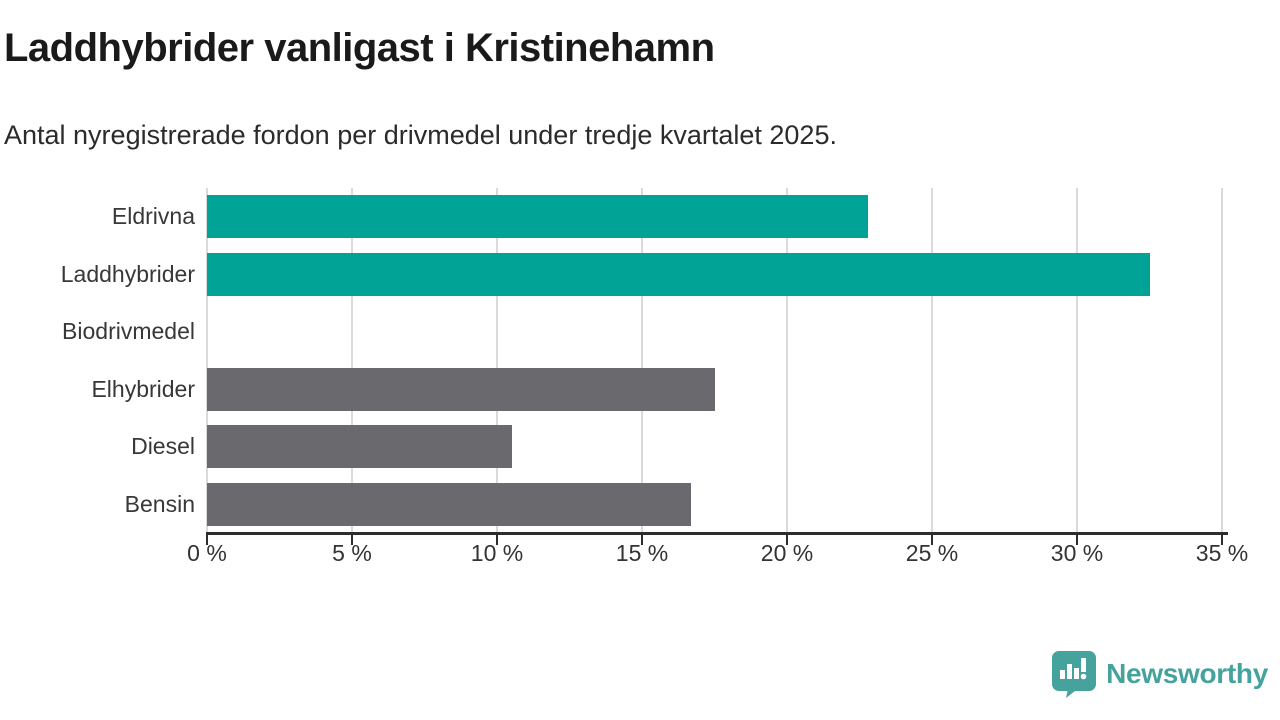  Describe the element at coordinates (717, 533) in the screenshot. I see `x-axis-line` at that location.